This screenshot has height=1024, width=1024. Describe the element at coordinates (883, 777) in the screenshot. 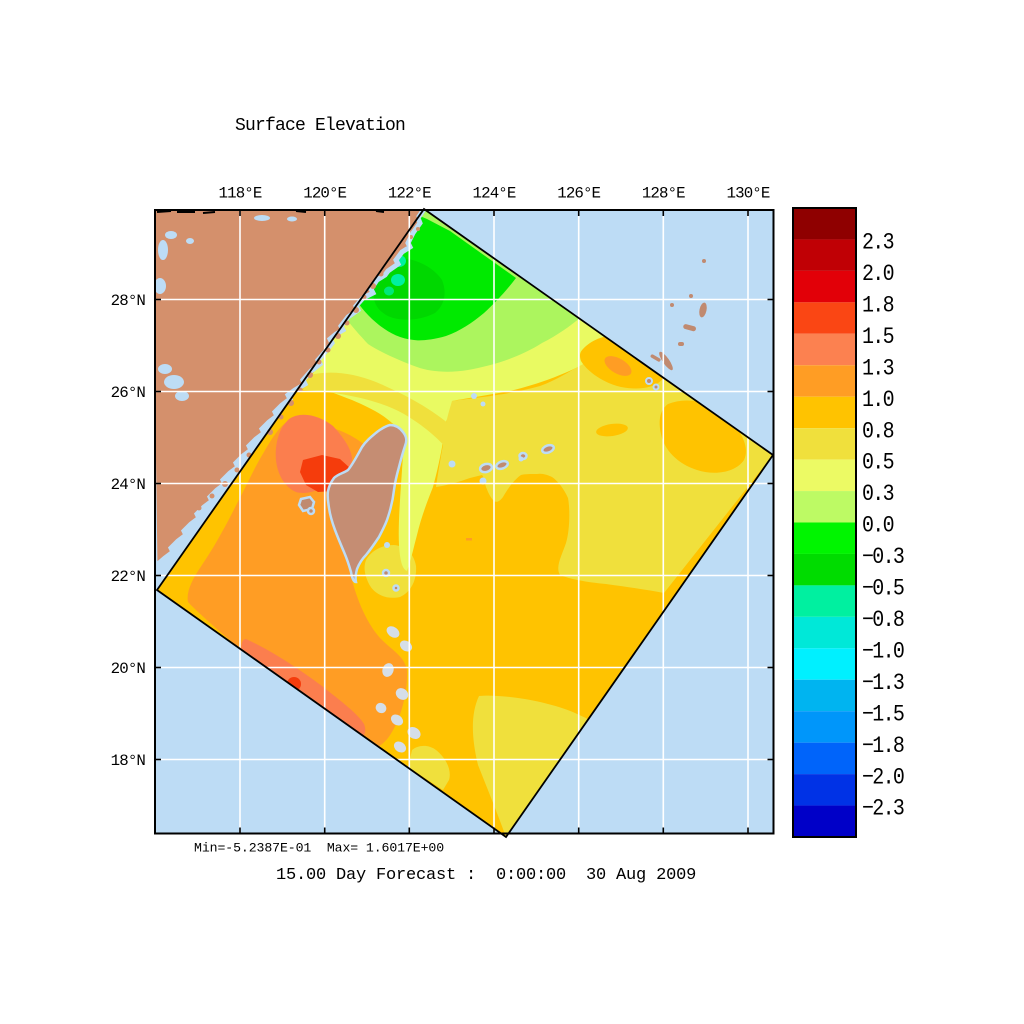

I see `svg-text: −2.0` at that location.